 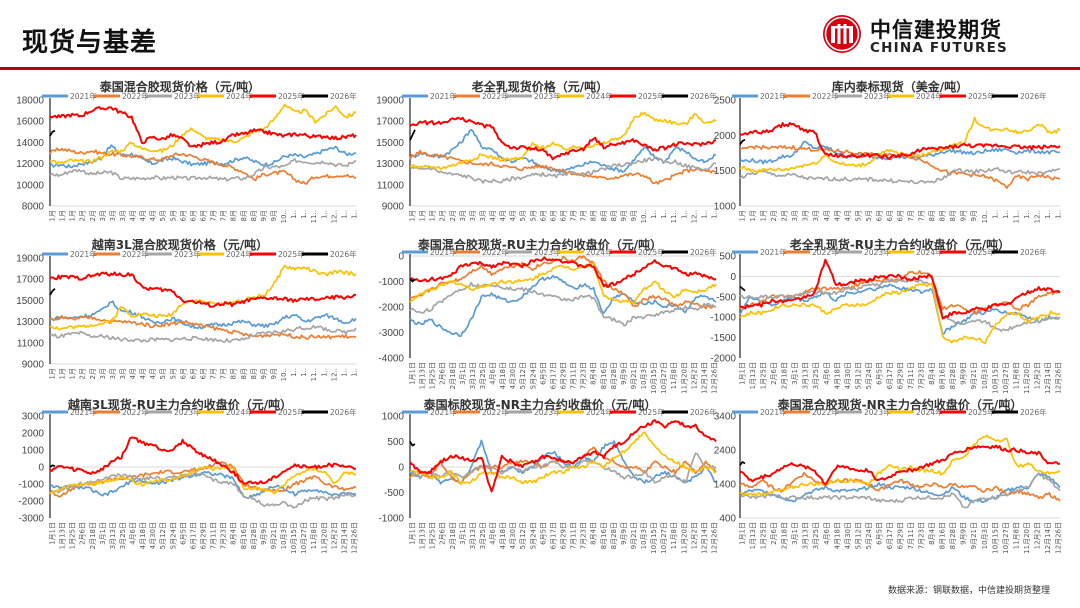 What do you see at coordinates (391, 282) in the screenshot?
I see `y-tick-label: -1000` at bounding box center [391, 282].